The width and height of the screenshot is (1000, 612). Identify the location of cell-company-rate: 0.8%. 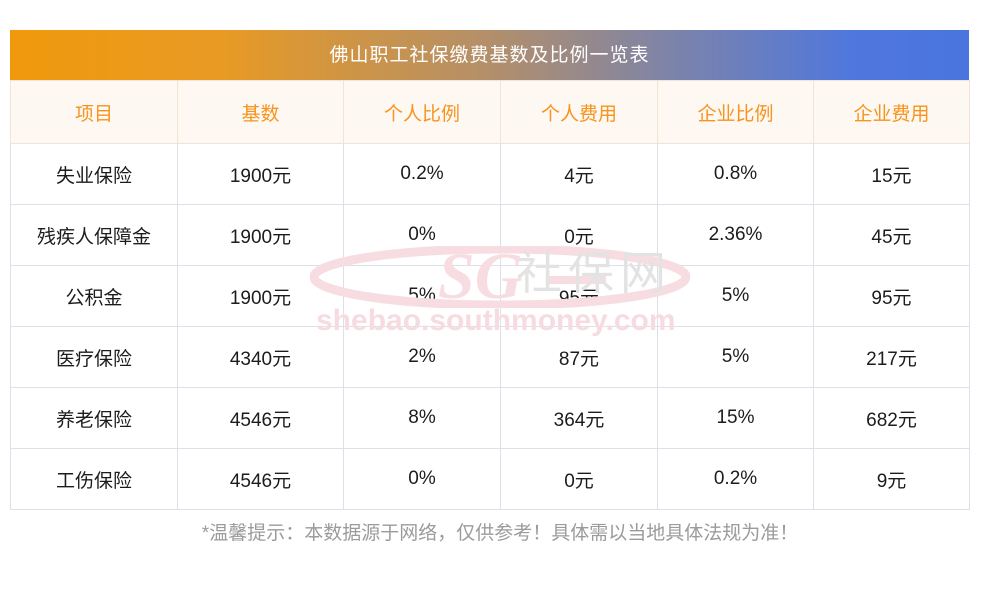
(735, 174).